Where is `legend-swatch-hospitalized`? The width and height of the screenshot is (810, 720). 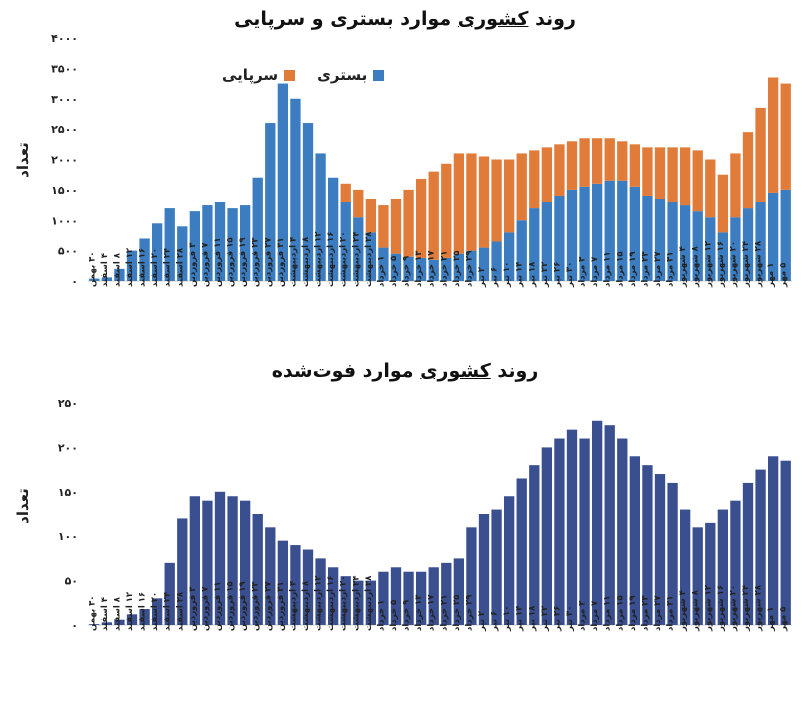 legend-swatch-hospitalized is located at coordinates (379, 75).